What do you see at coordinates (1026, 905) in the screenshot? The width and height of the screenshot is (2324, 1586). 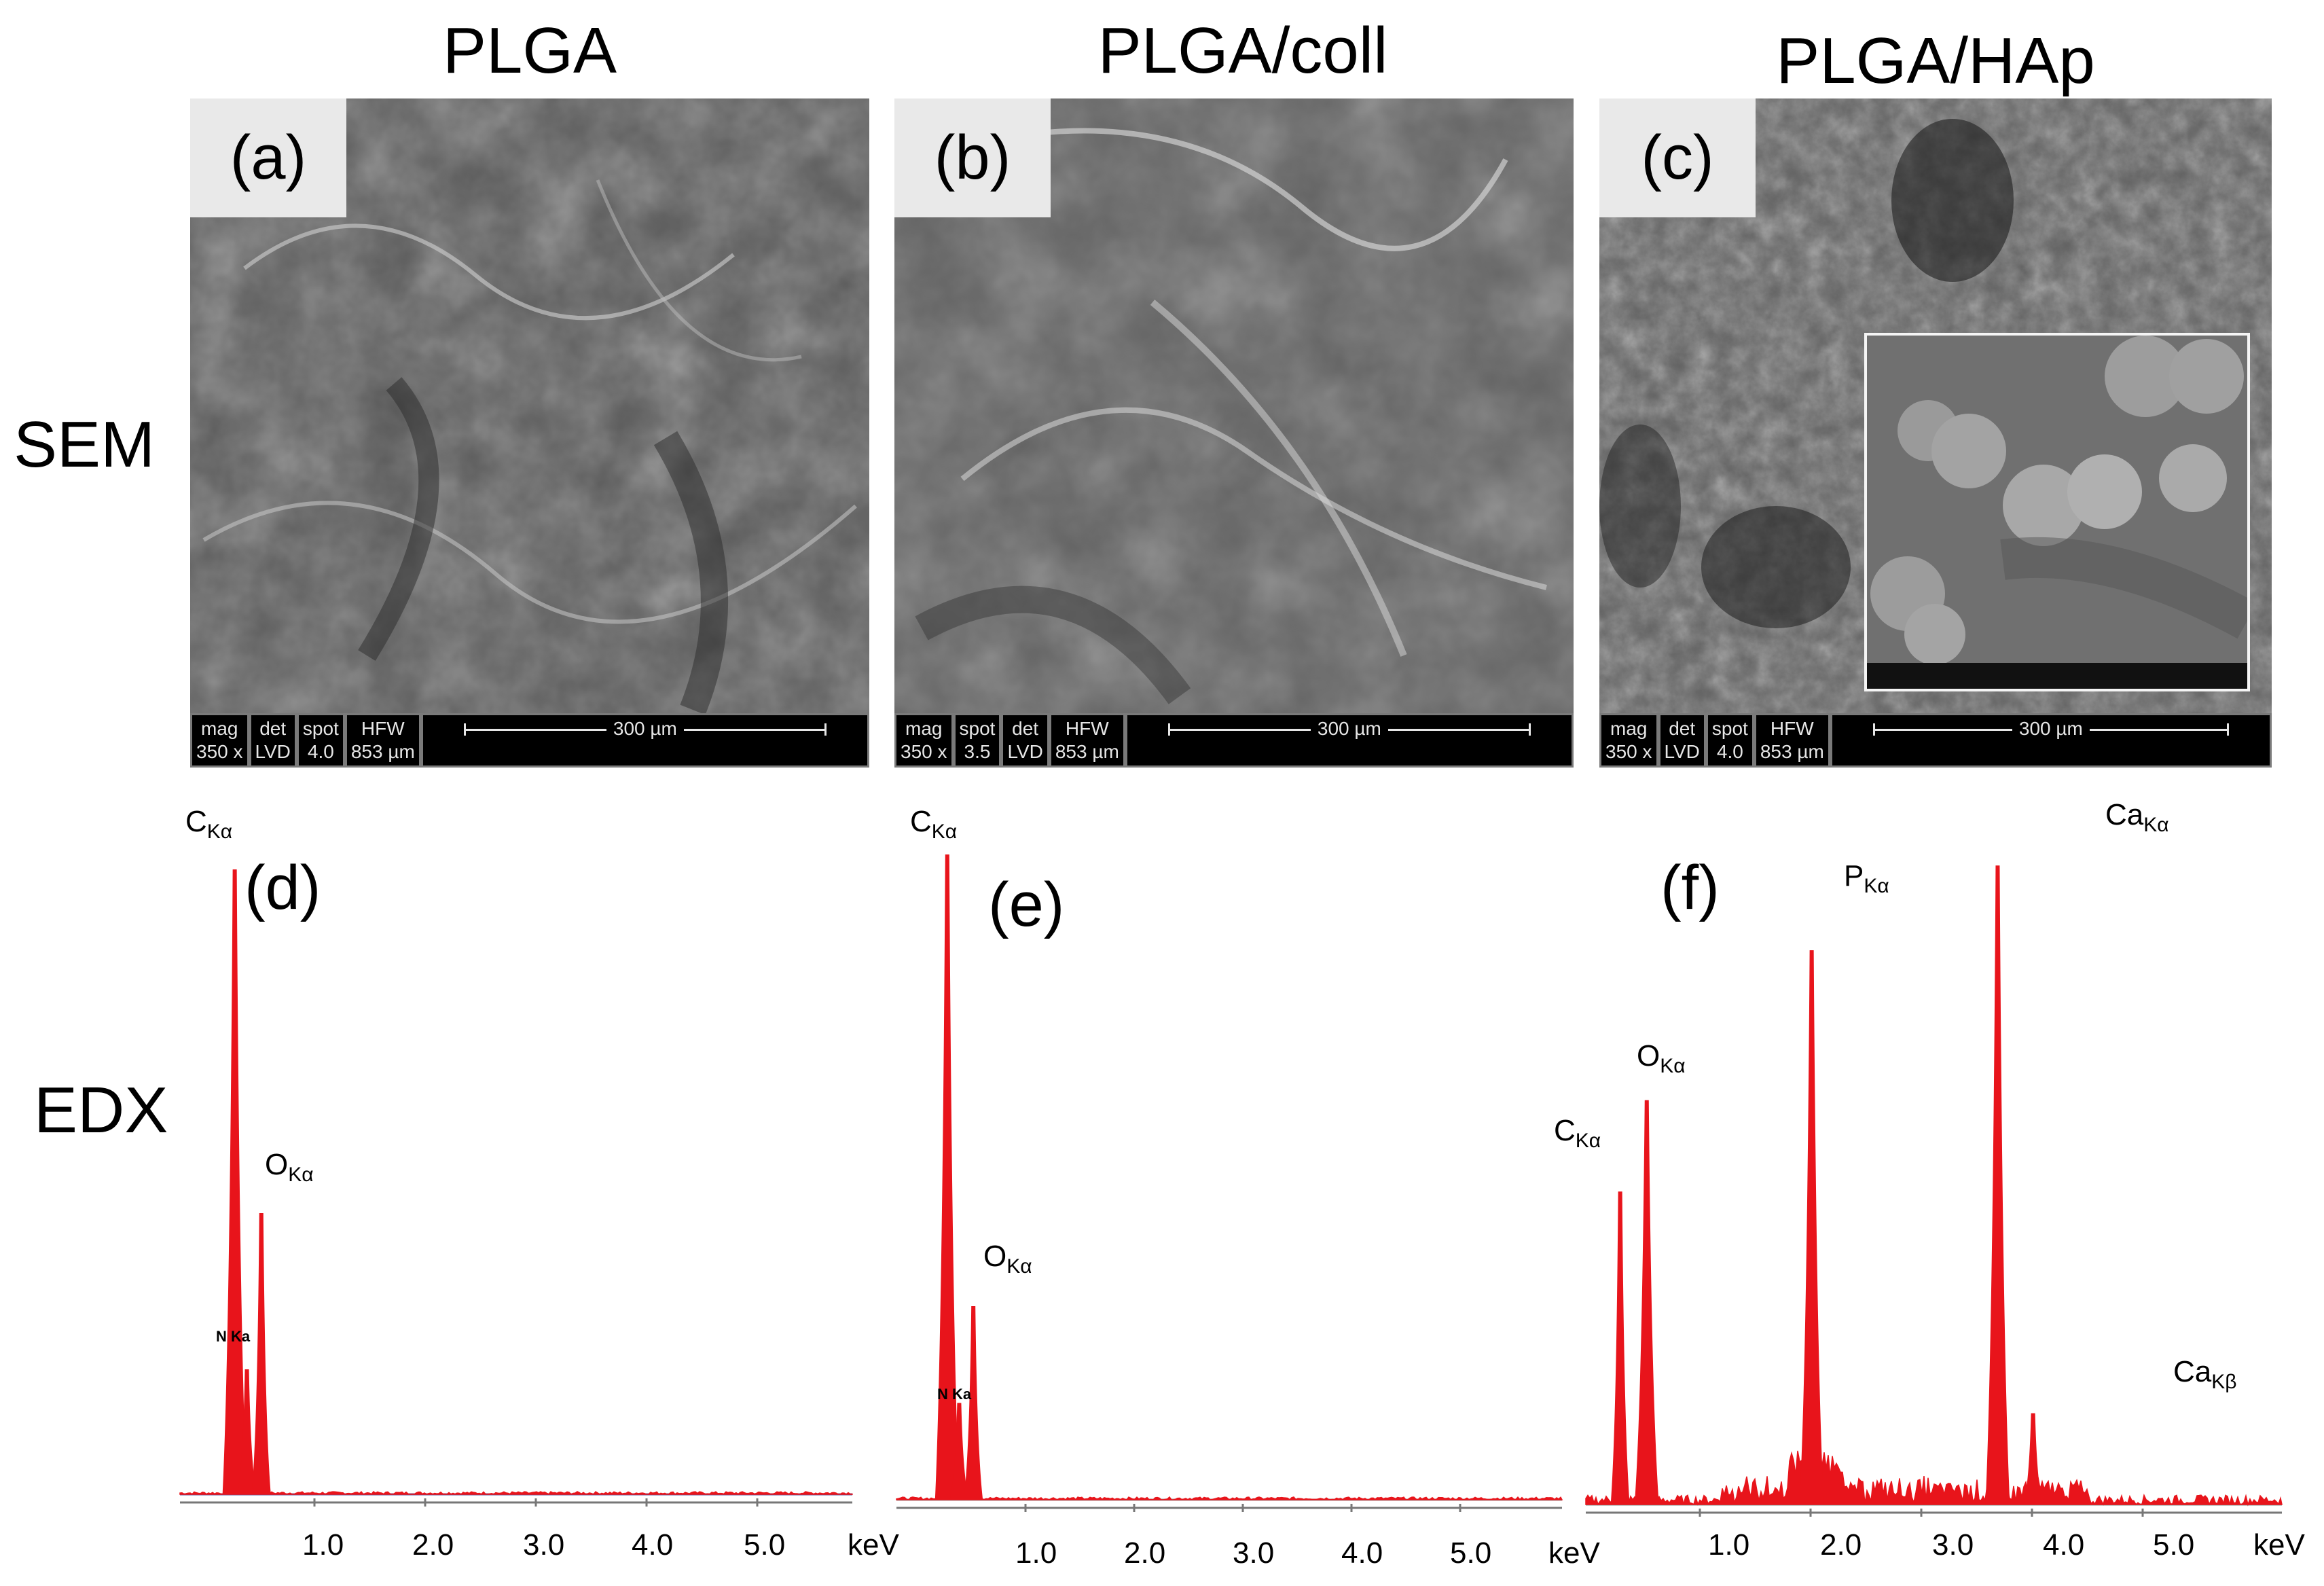 I see `panel-tag-e: (e)` at bounding box center [1026, 905].